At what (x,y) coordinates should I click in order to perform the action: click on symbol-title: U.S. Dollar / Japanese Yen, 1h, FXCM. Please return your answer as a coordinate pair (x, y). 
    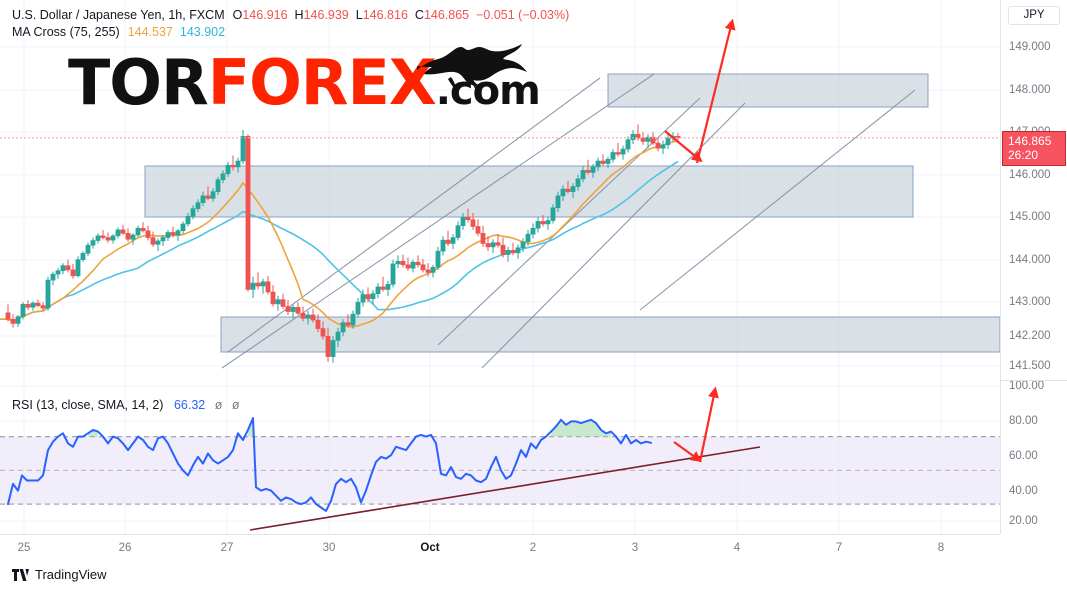
    Looking at the image, I should click on (118, 15).